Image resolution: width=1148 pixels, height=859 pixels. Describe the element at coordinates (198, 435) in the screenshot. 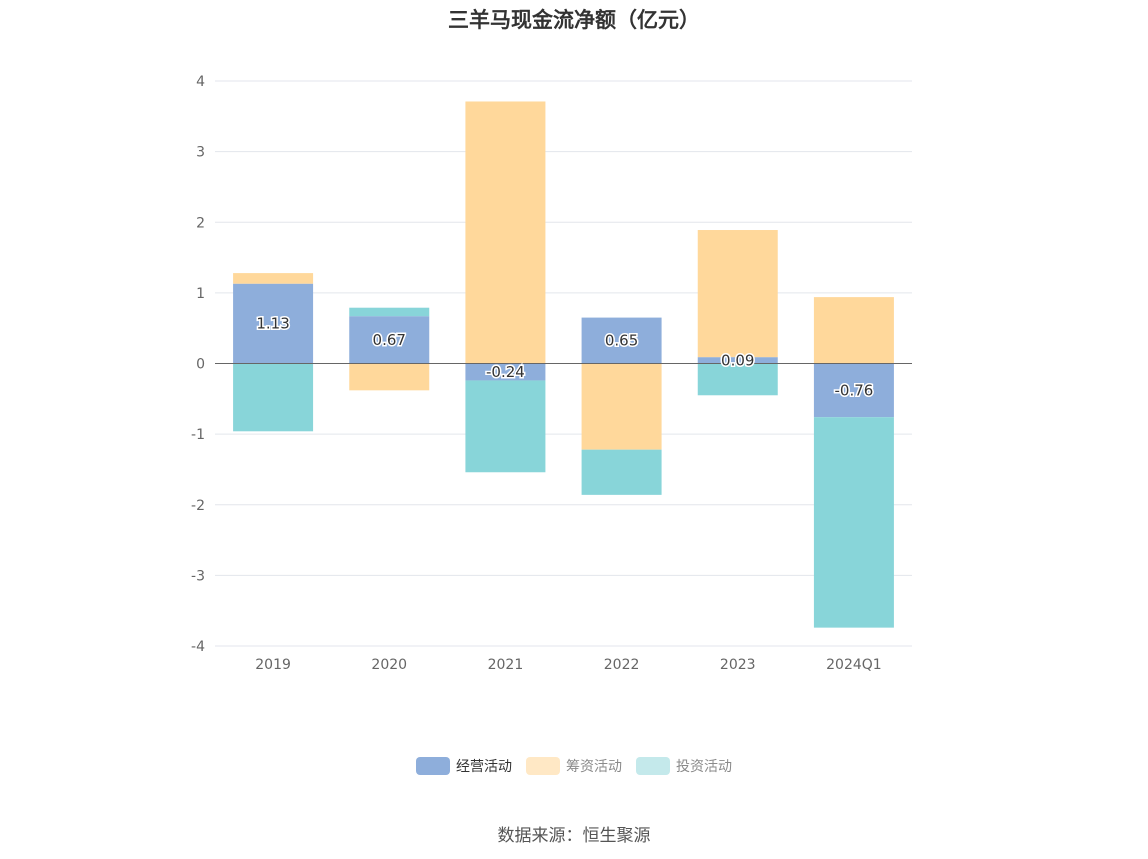

I see `y-tick-label: -1` at that location.